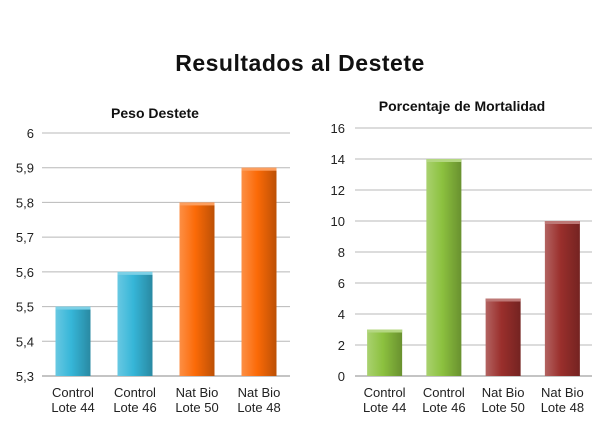 The height and width of the screenshot is (432, 600). What do you see at coordinates (341, 314) in the screenshot?
I see `y-tick-label: 4` at bounding box center [341, 314].